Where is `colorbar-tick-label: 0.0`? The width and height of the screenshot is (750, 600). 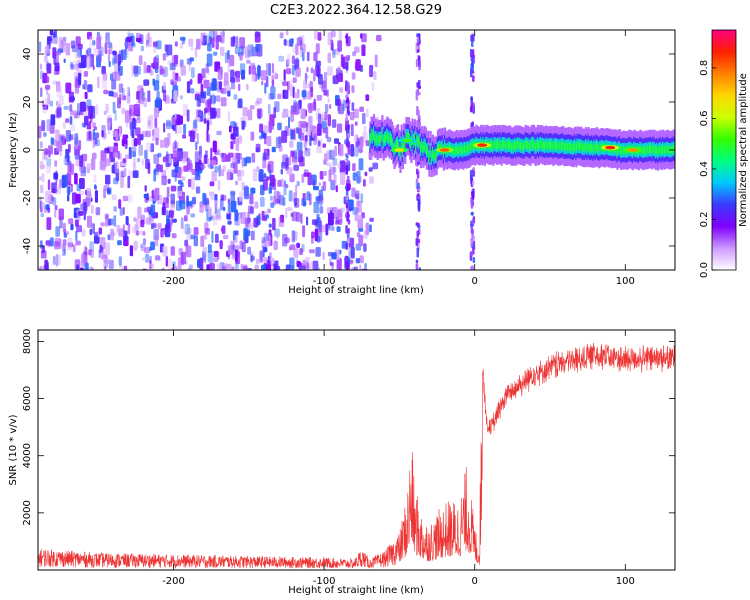 colorbar-tick-label: 0.0 is located at coordinates (704, 270).